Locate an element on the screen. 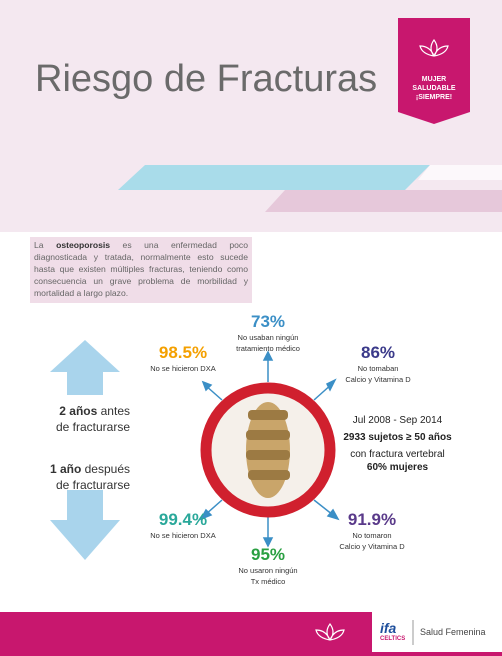 The image size is (502, 656). stat: 98.5% No se hicieron DXA is located at coordinates (183, 358).